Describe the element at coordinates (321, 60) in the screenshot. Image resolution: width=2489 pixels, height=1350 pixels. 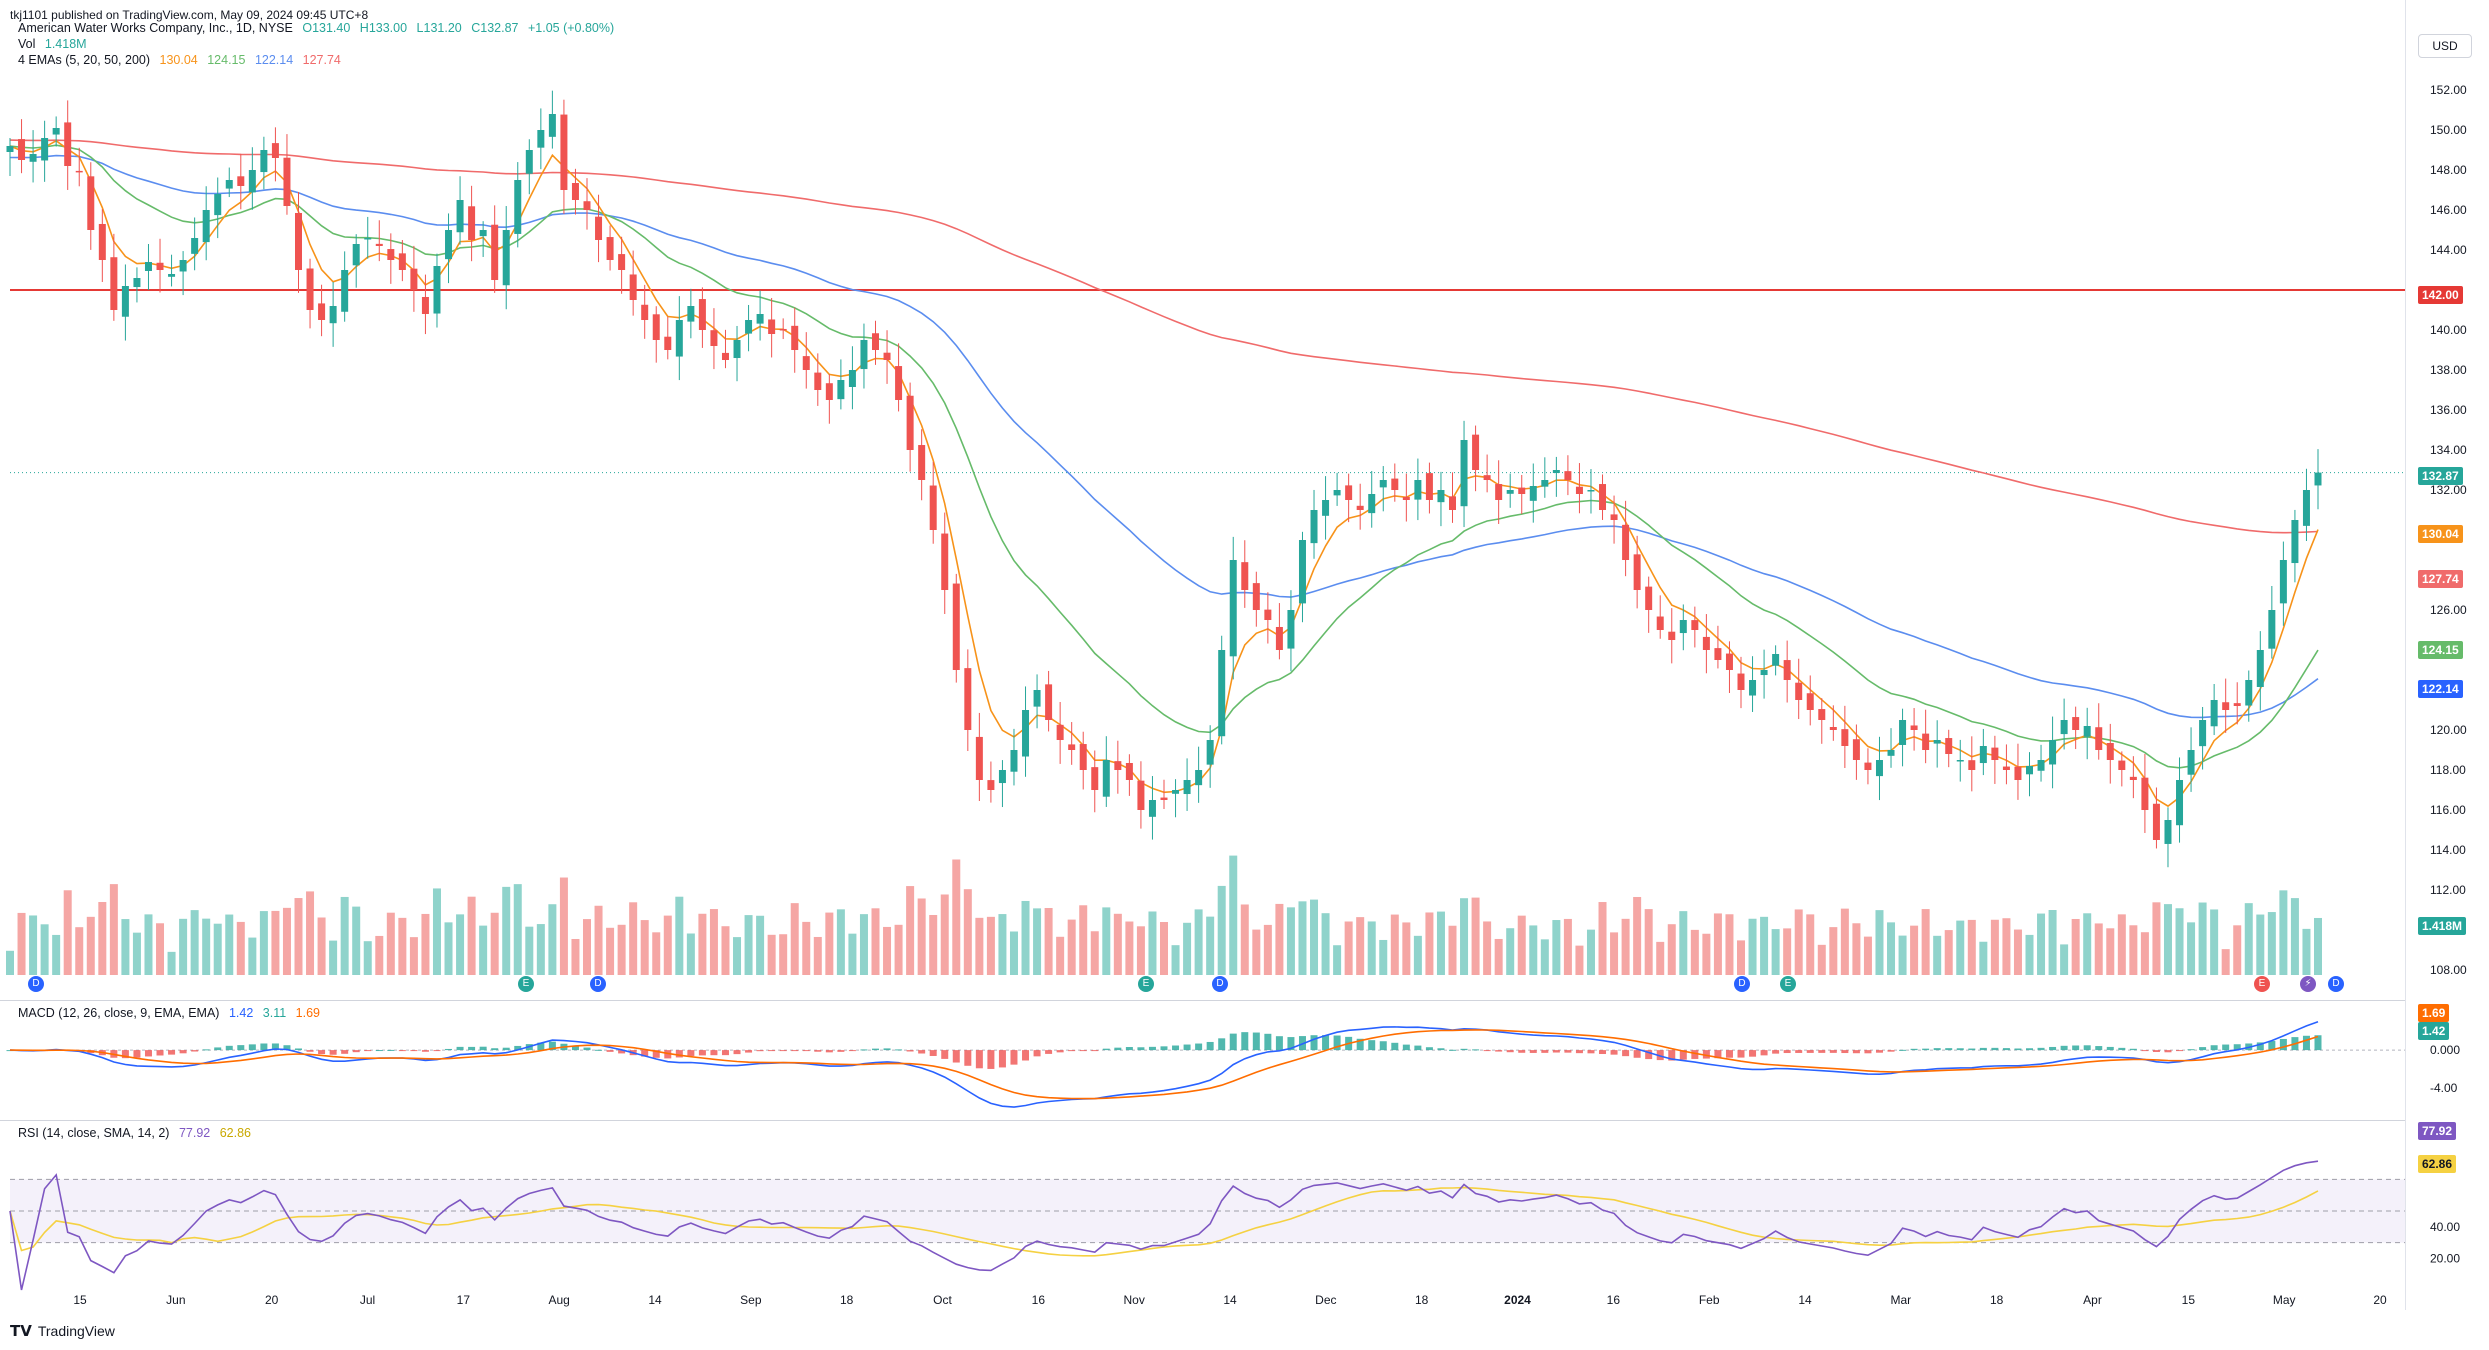
I see `ema200-value: 127.74` at that location.